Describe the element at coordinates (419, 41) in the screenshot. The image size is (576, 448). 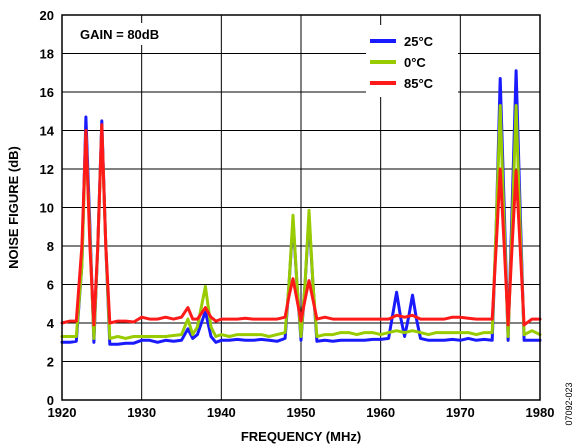
I see `legend-label-0: 25°C` at that location.